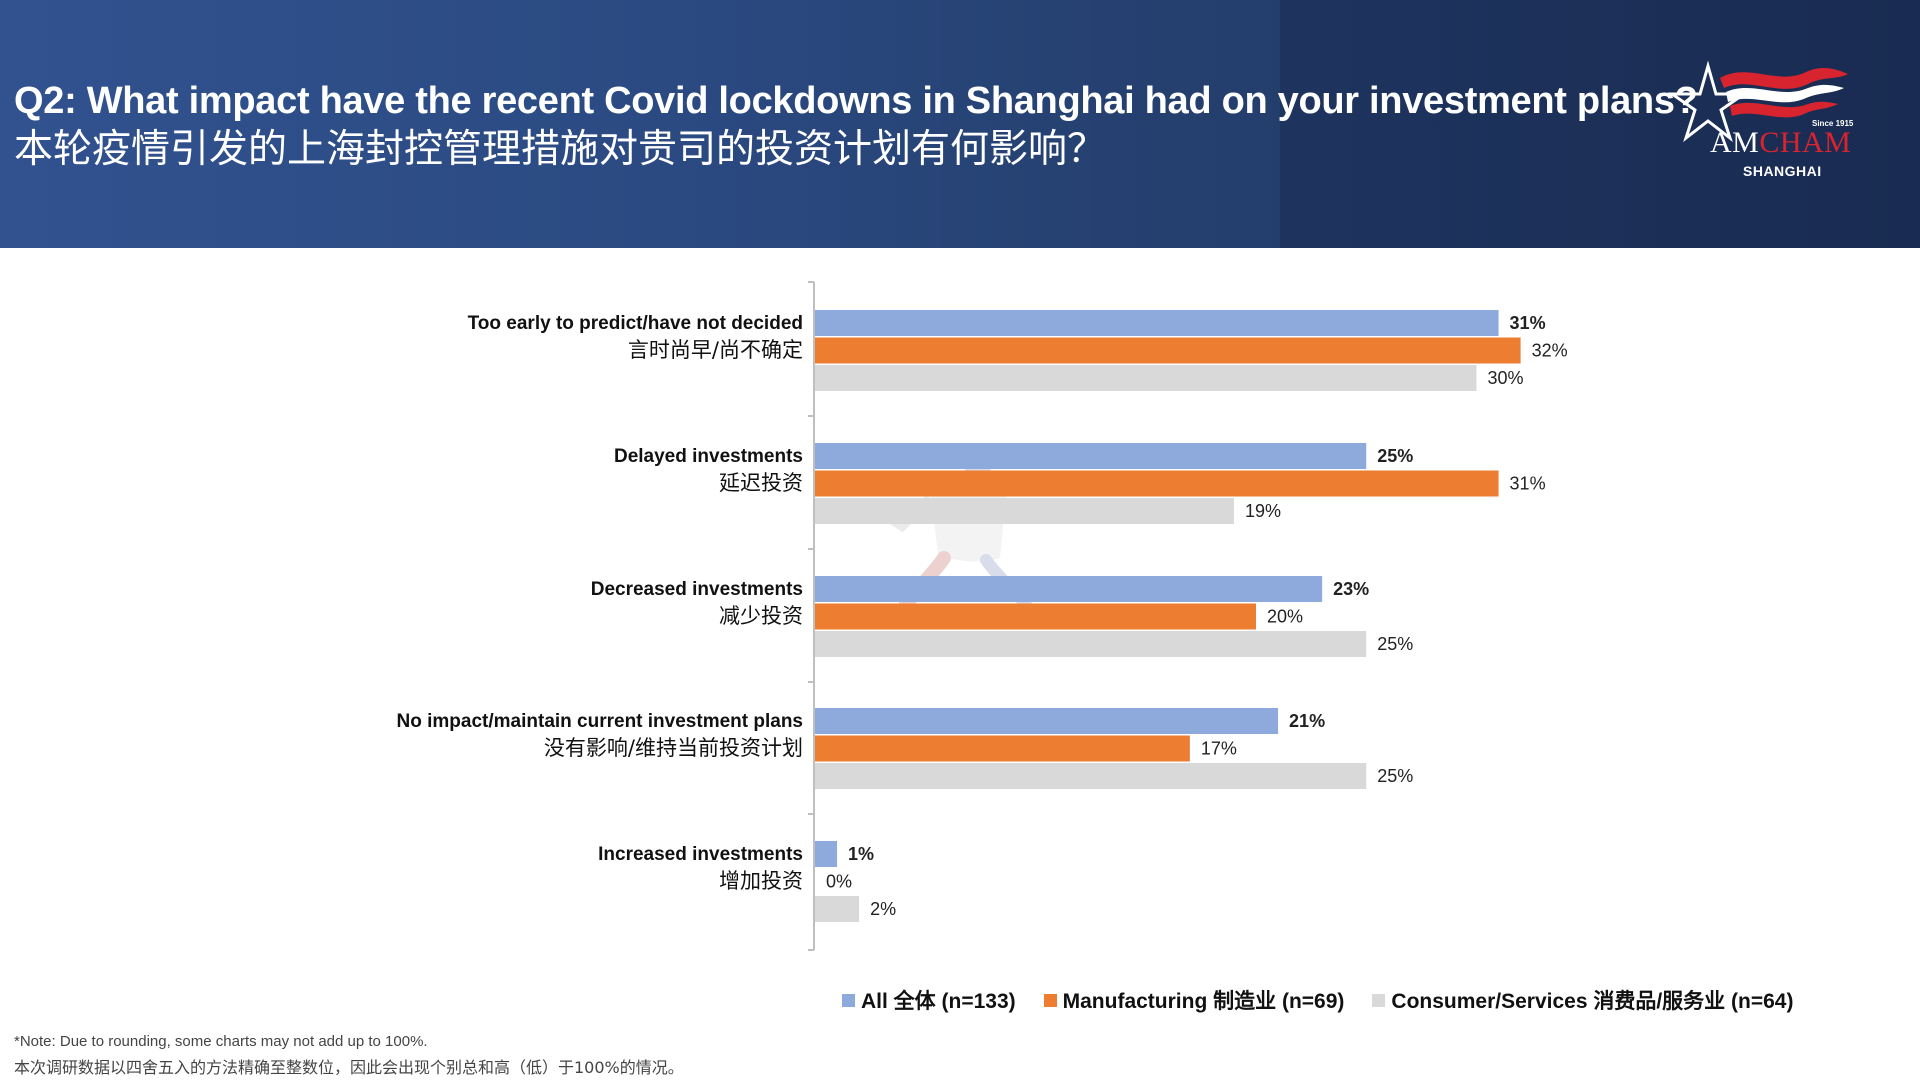 This screenshot has height=1080, width=1920. Describe the element at coordinates (1782, 171) in the screenshot. I see `logo-city-text: SHANGHAI` at that location.